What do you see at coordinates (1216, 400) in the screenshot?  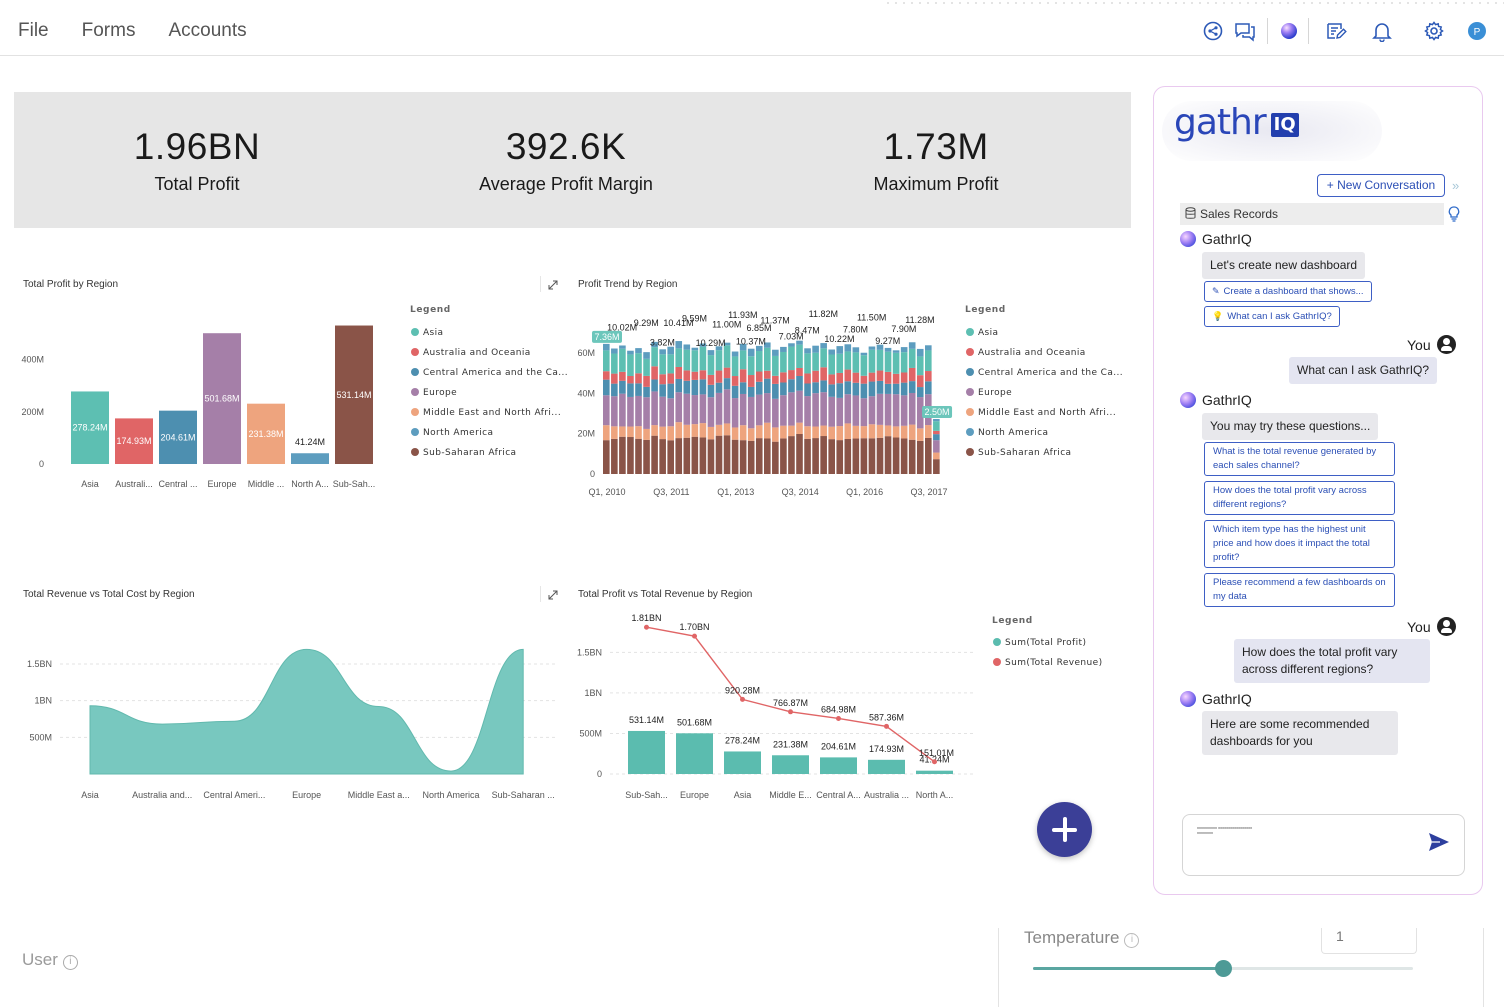 I see `assistant-sender: GathrIQ` at bounding box center [1216, 400].